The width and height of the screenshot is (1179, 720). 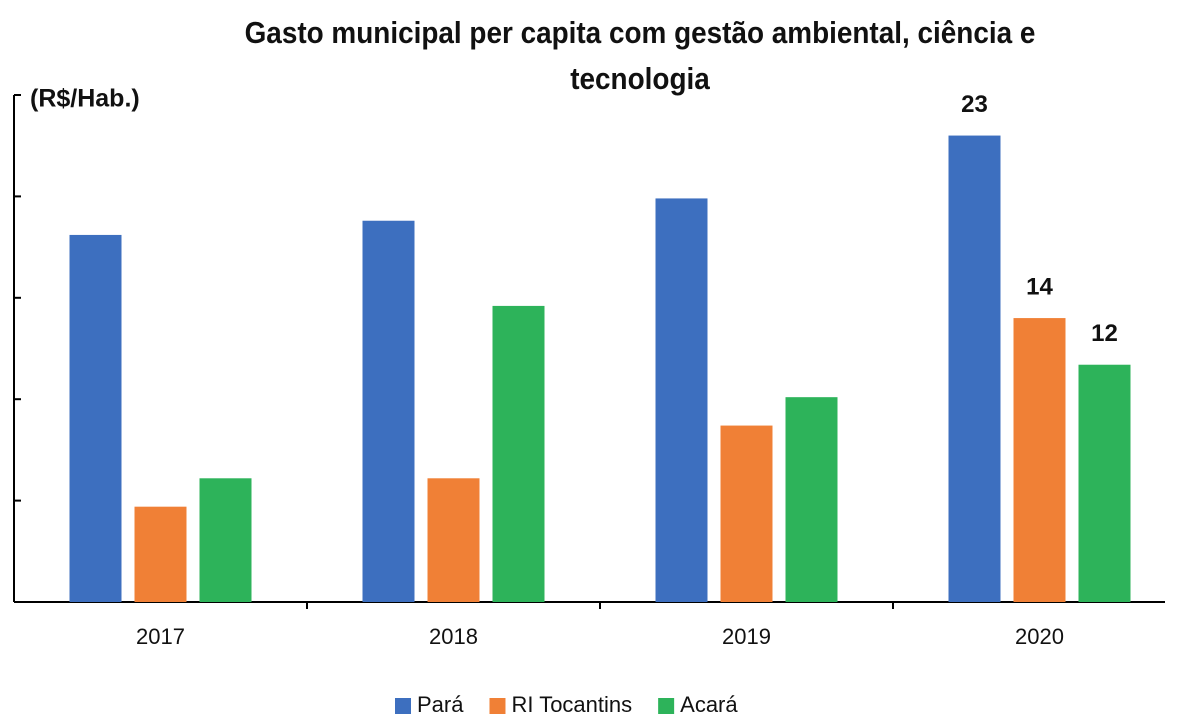 What do you see at coordinates (453, 636) in the screenshot?
I see `x-tick-label: 2018` at bounding box center [453, 636].